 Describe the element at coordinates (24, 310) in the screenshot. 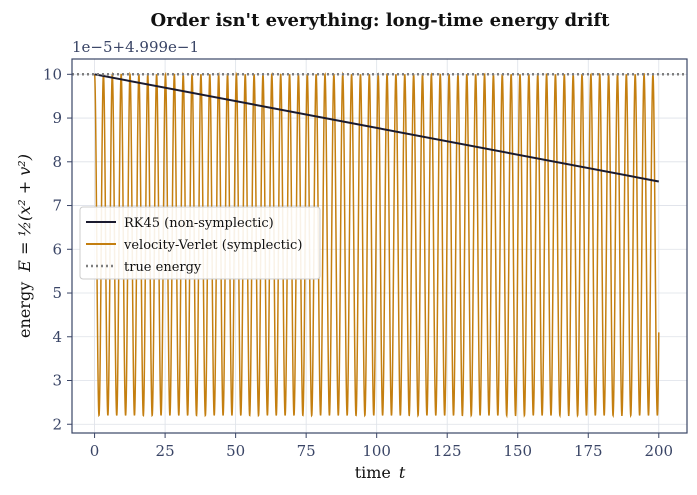

I see `y-axis-label-word: energy` at that location.